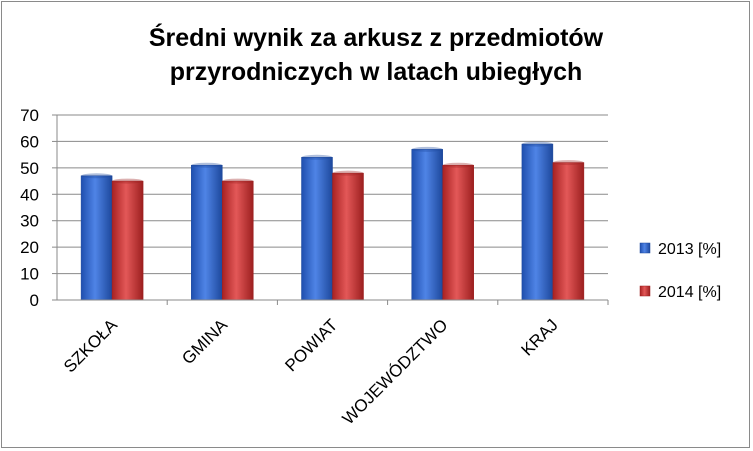  I want to click on x-category-label: POWIAT, so click(311, 345).